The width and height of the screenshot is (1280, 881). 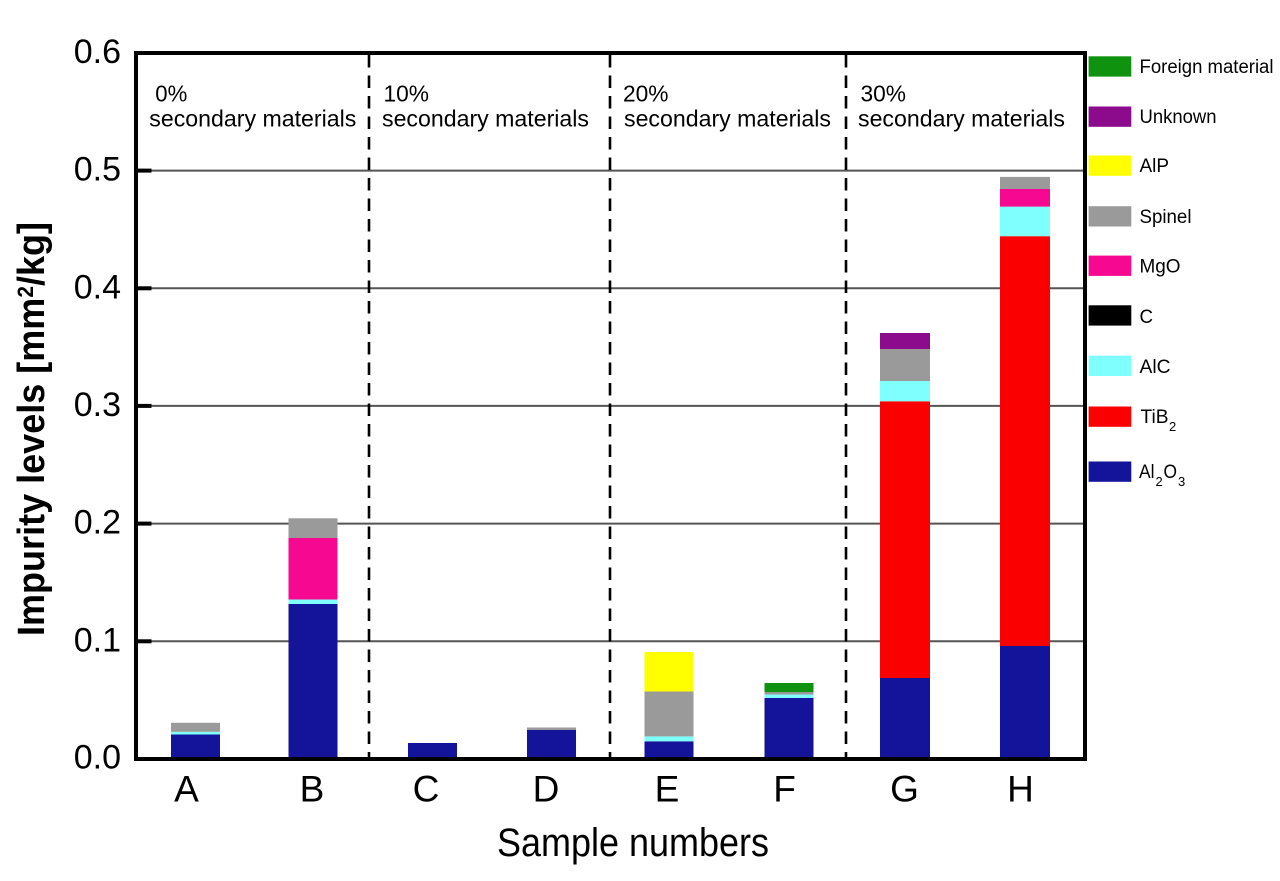 I want to click on svg-text: 20%, so click(x=646, y=94).